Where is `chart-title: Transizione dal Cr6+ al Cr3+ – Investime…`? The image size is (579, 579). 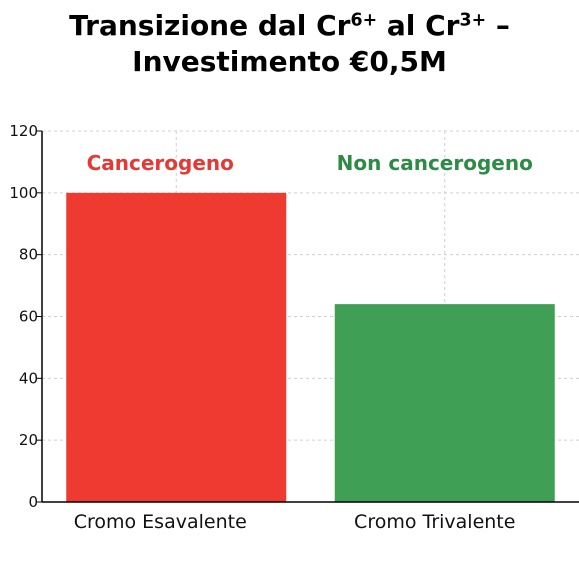
chart-title: Transizione dal Cr6+ al Cr3+ – Investime… is located at coordinates (289, 44).